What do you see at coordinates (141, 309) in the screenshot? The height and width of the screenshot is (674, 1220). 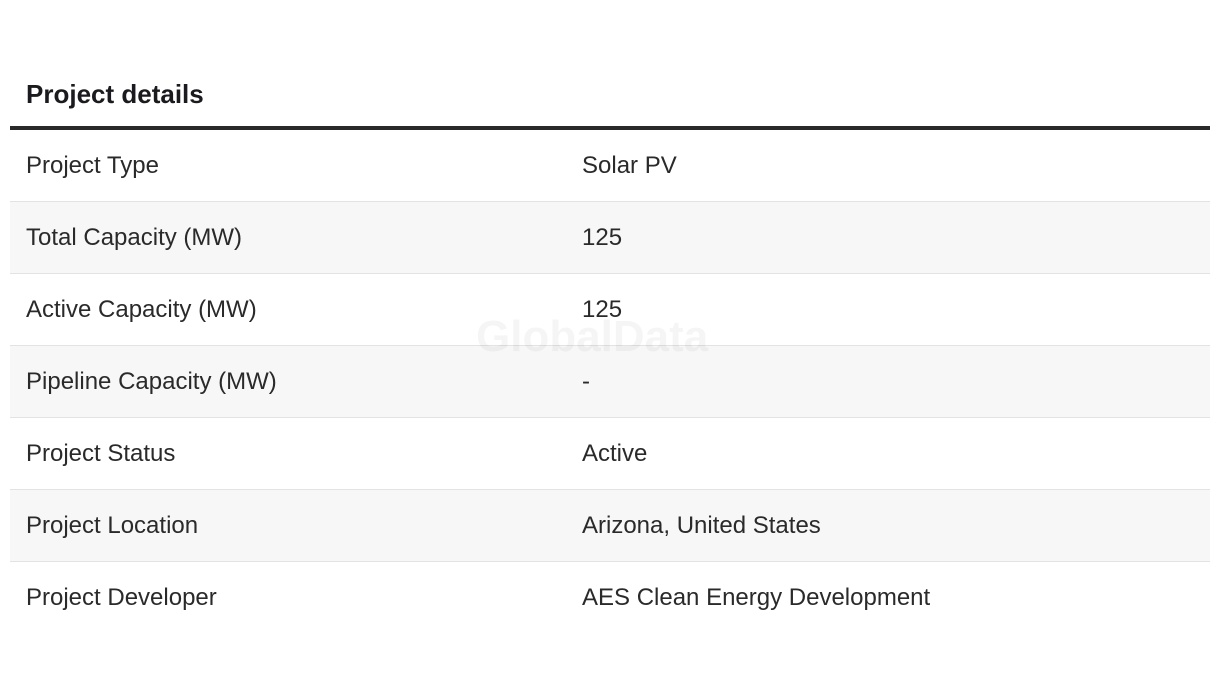 I see `row-label: Active Capacity (MW)` at bounding box center [141, 309].